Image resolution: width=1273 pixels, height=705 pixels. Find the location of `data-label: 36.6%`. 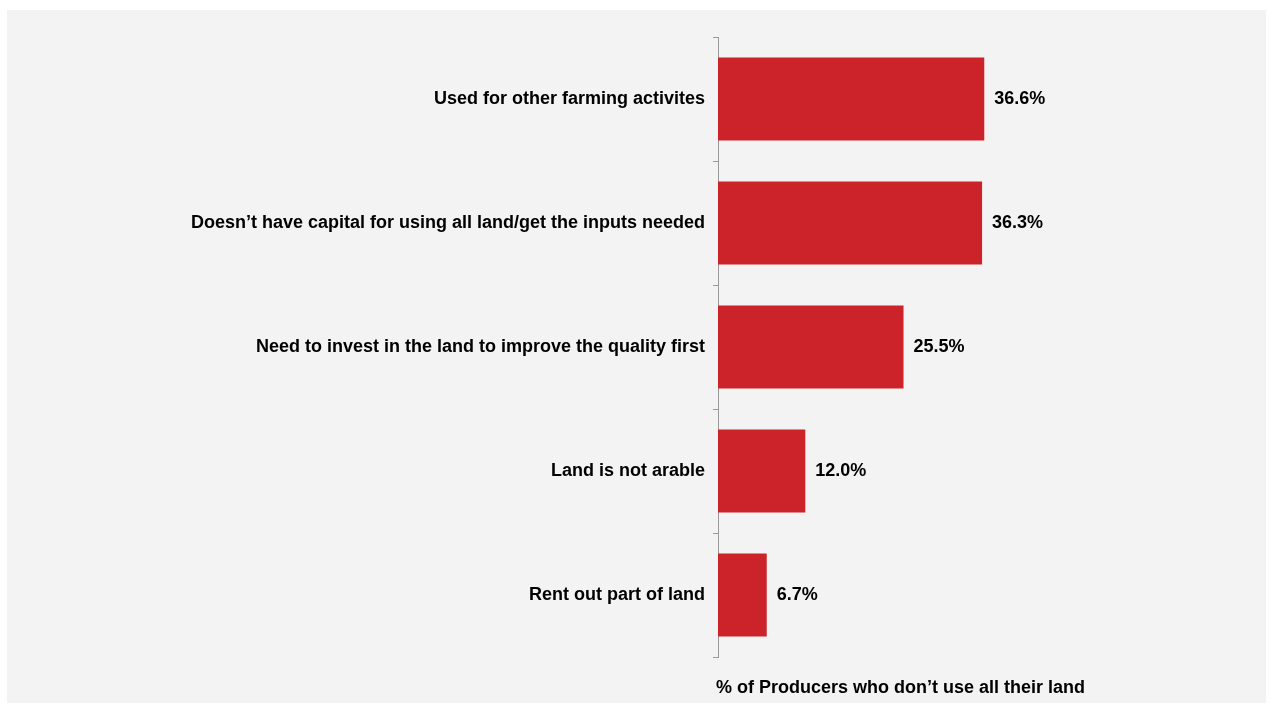

data-label: 36.6% is located at coordinates (1020, 97).